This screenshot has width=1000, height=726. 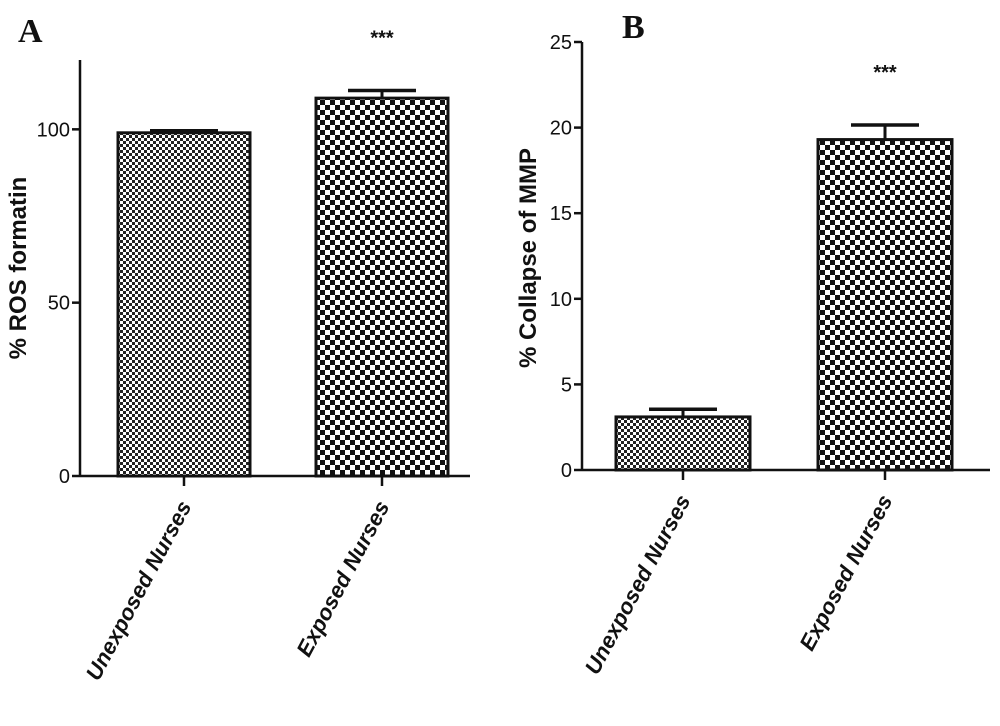 What do you see at coordinates (561, 43) in the screenshot?
I see `panel-b-y-tick-label: 25` at bounding box center [561, 43].